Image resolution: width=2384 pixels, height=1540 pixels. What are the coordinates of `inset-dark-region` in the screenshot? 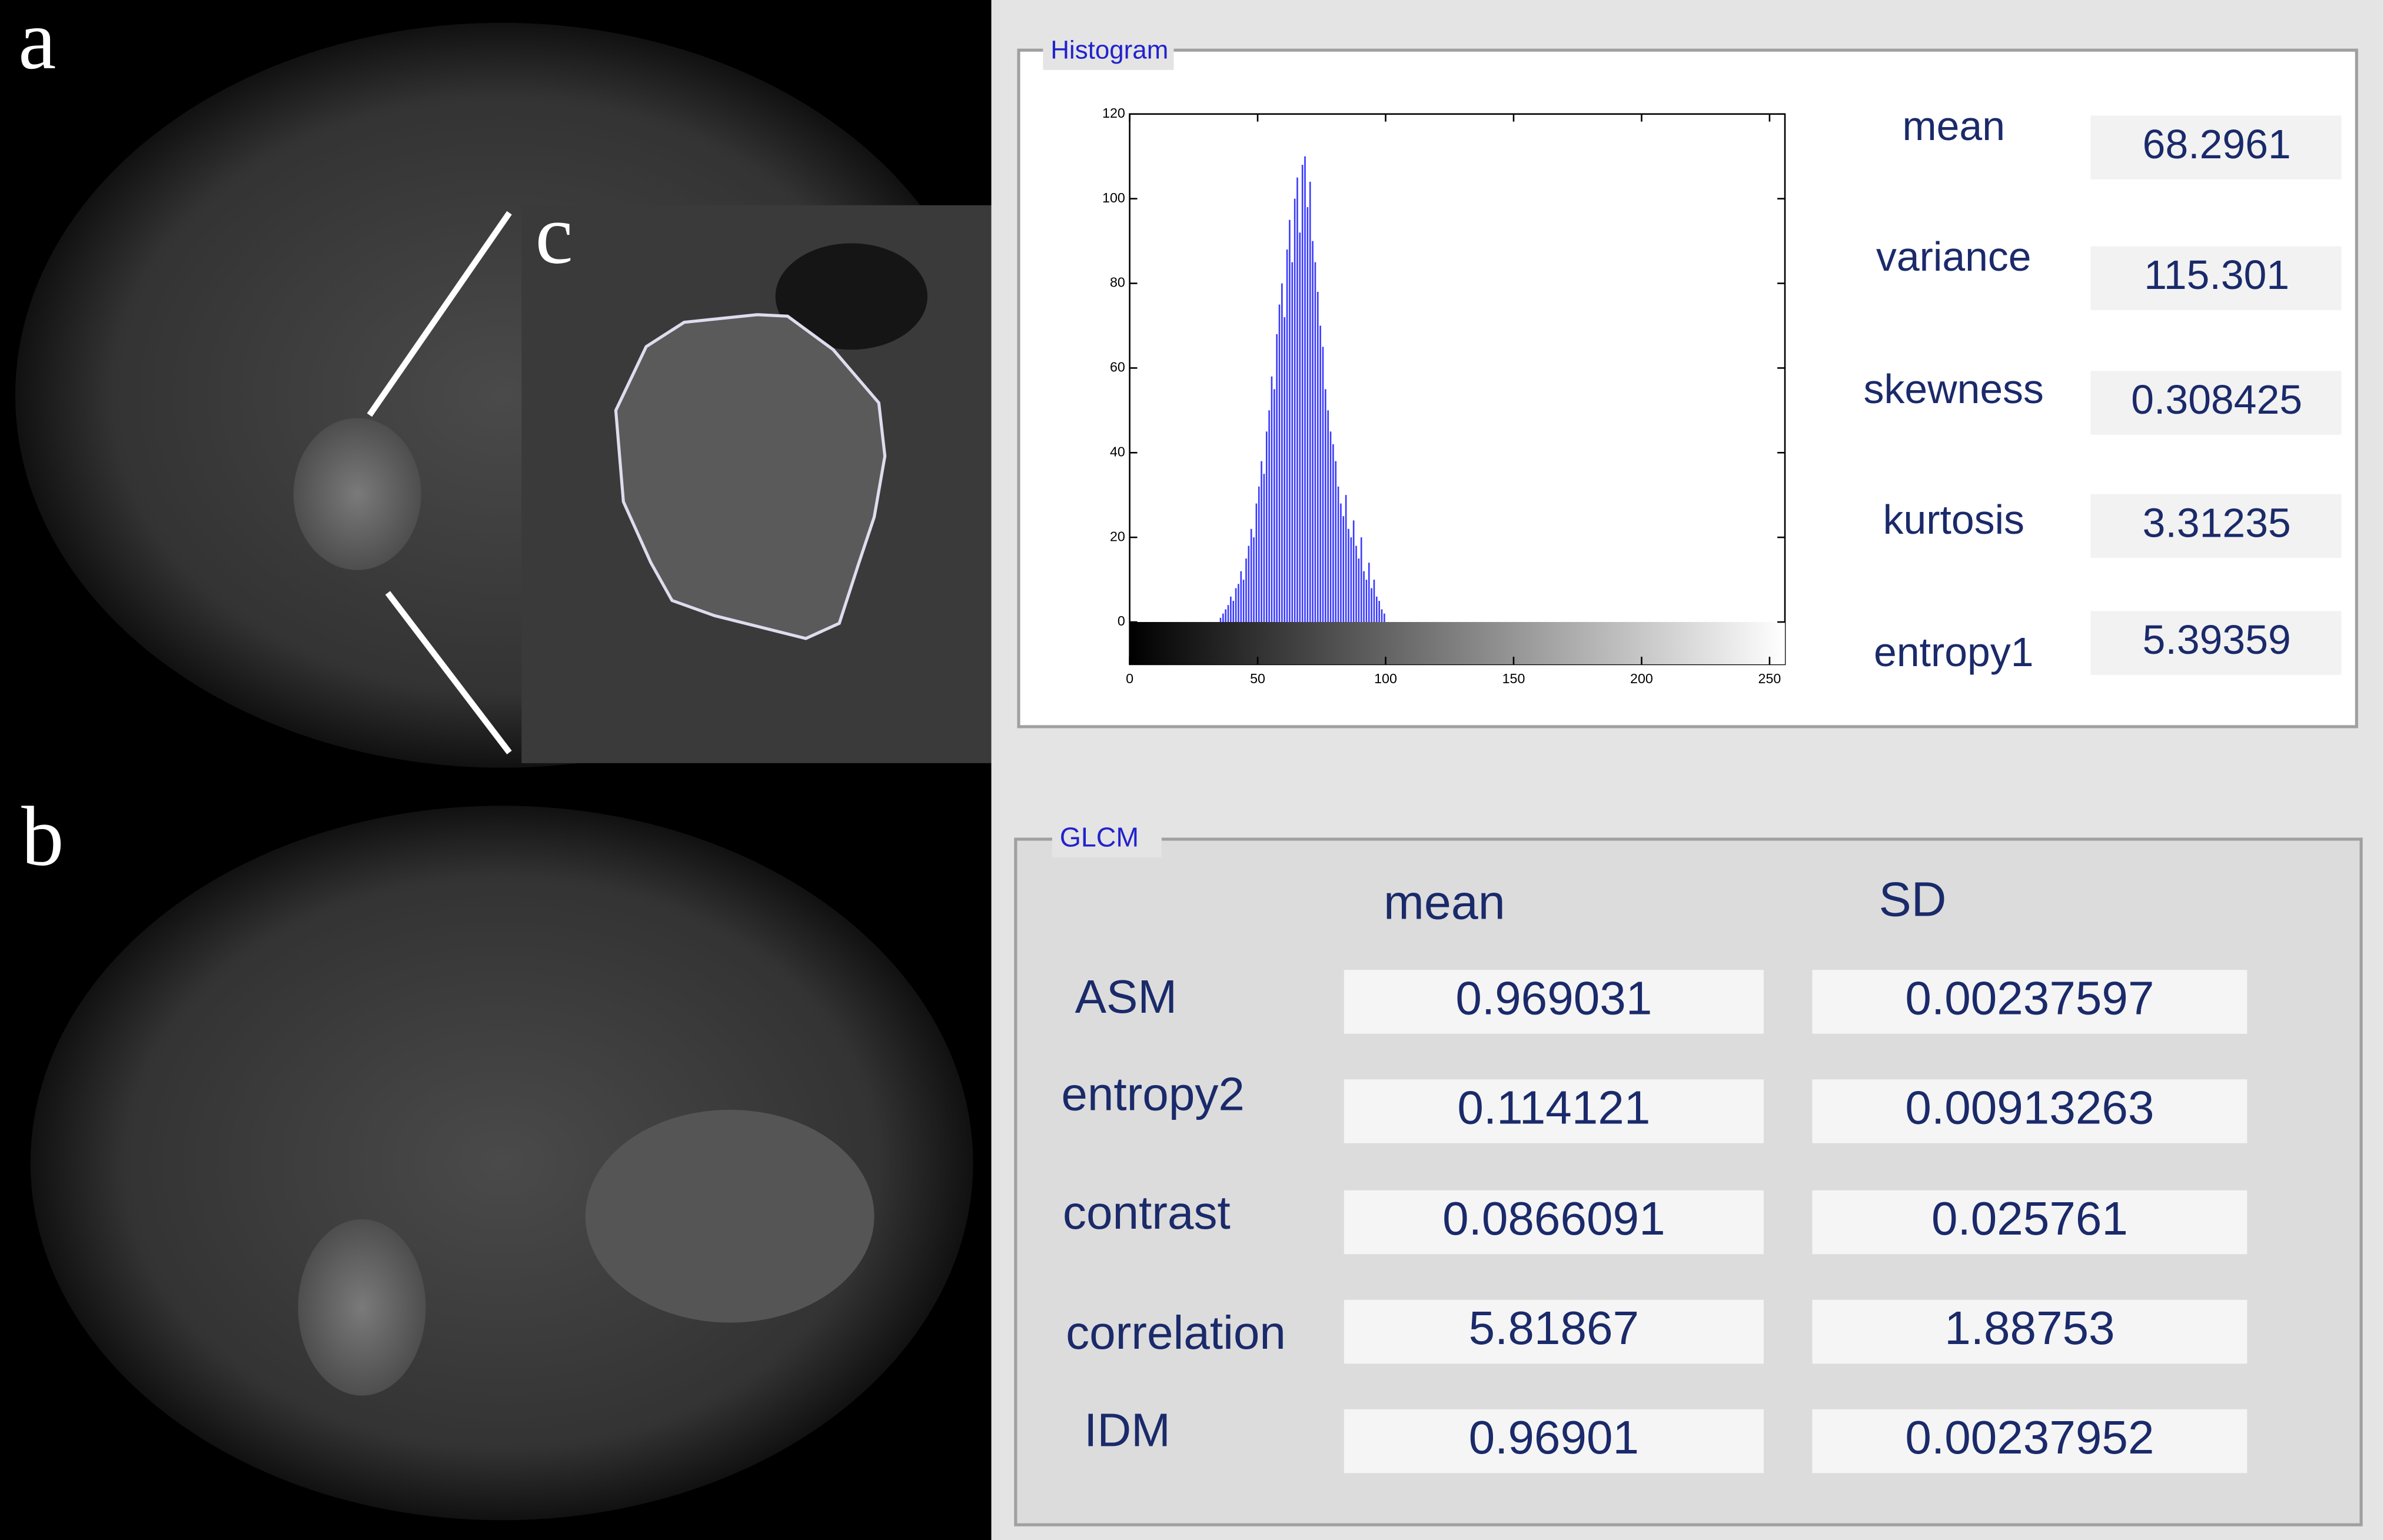 It's located at (851, 296).